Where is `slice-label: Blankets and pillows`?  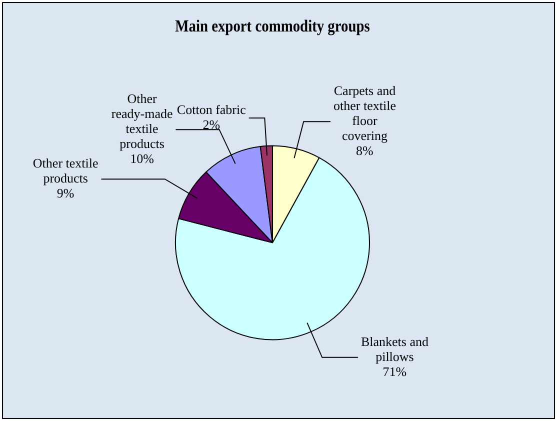 slice-label: Blankets and pillows is located at coordinates (394, 349).